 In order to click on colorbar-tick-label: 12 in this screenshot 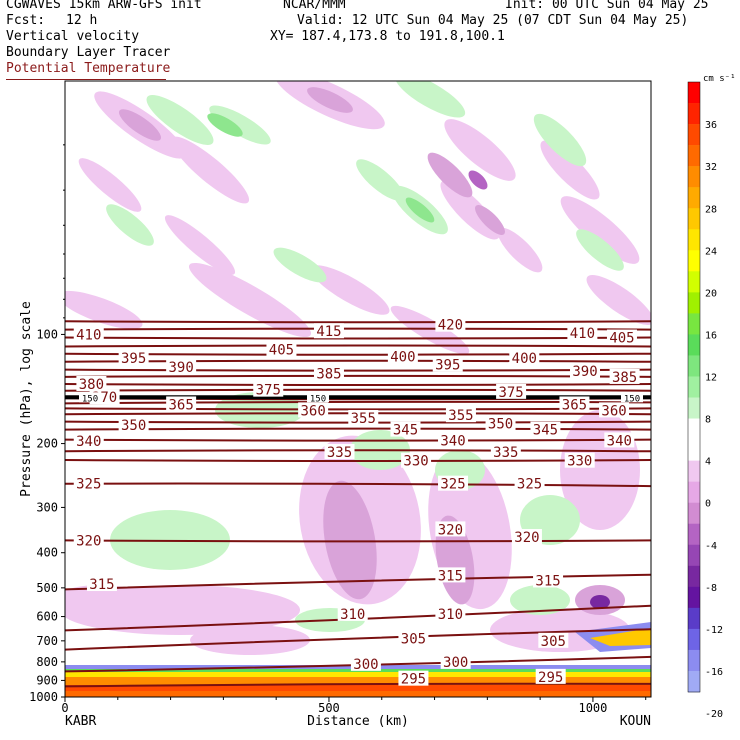, I will do `click(711, 378)`.